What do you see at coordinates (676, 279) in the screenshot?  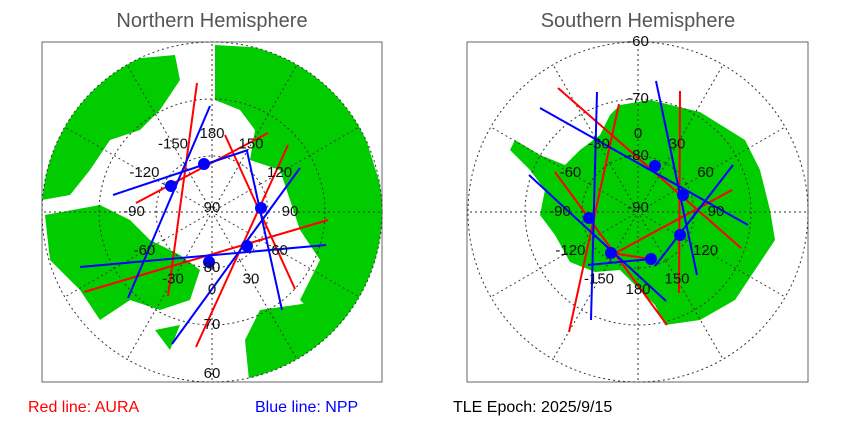 I see `south-lon-label: 150` at bounding box center [676, 279].